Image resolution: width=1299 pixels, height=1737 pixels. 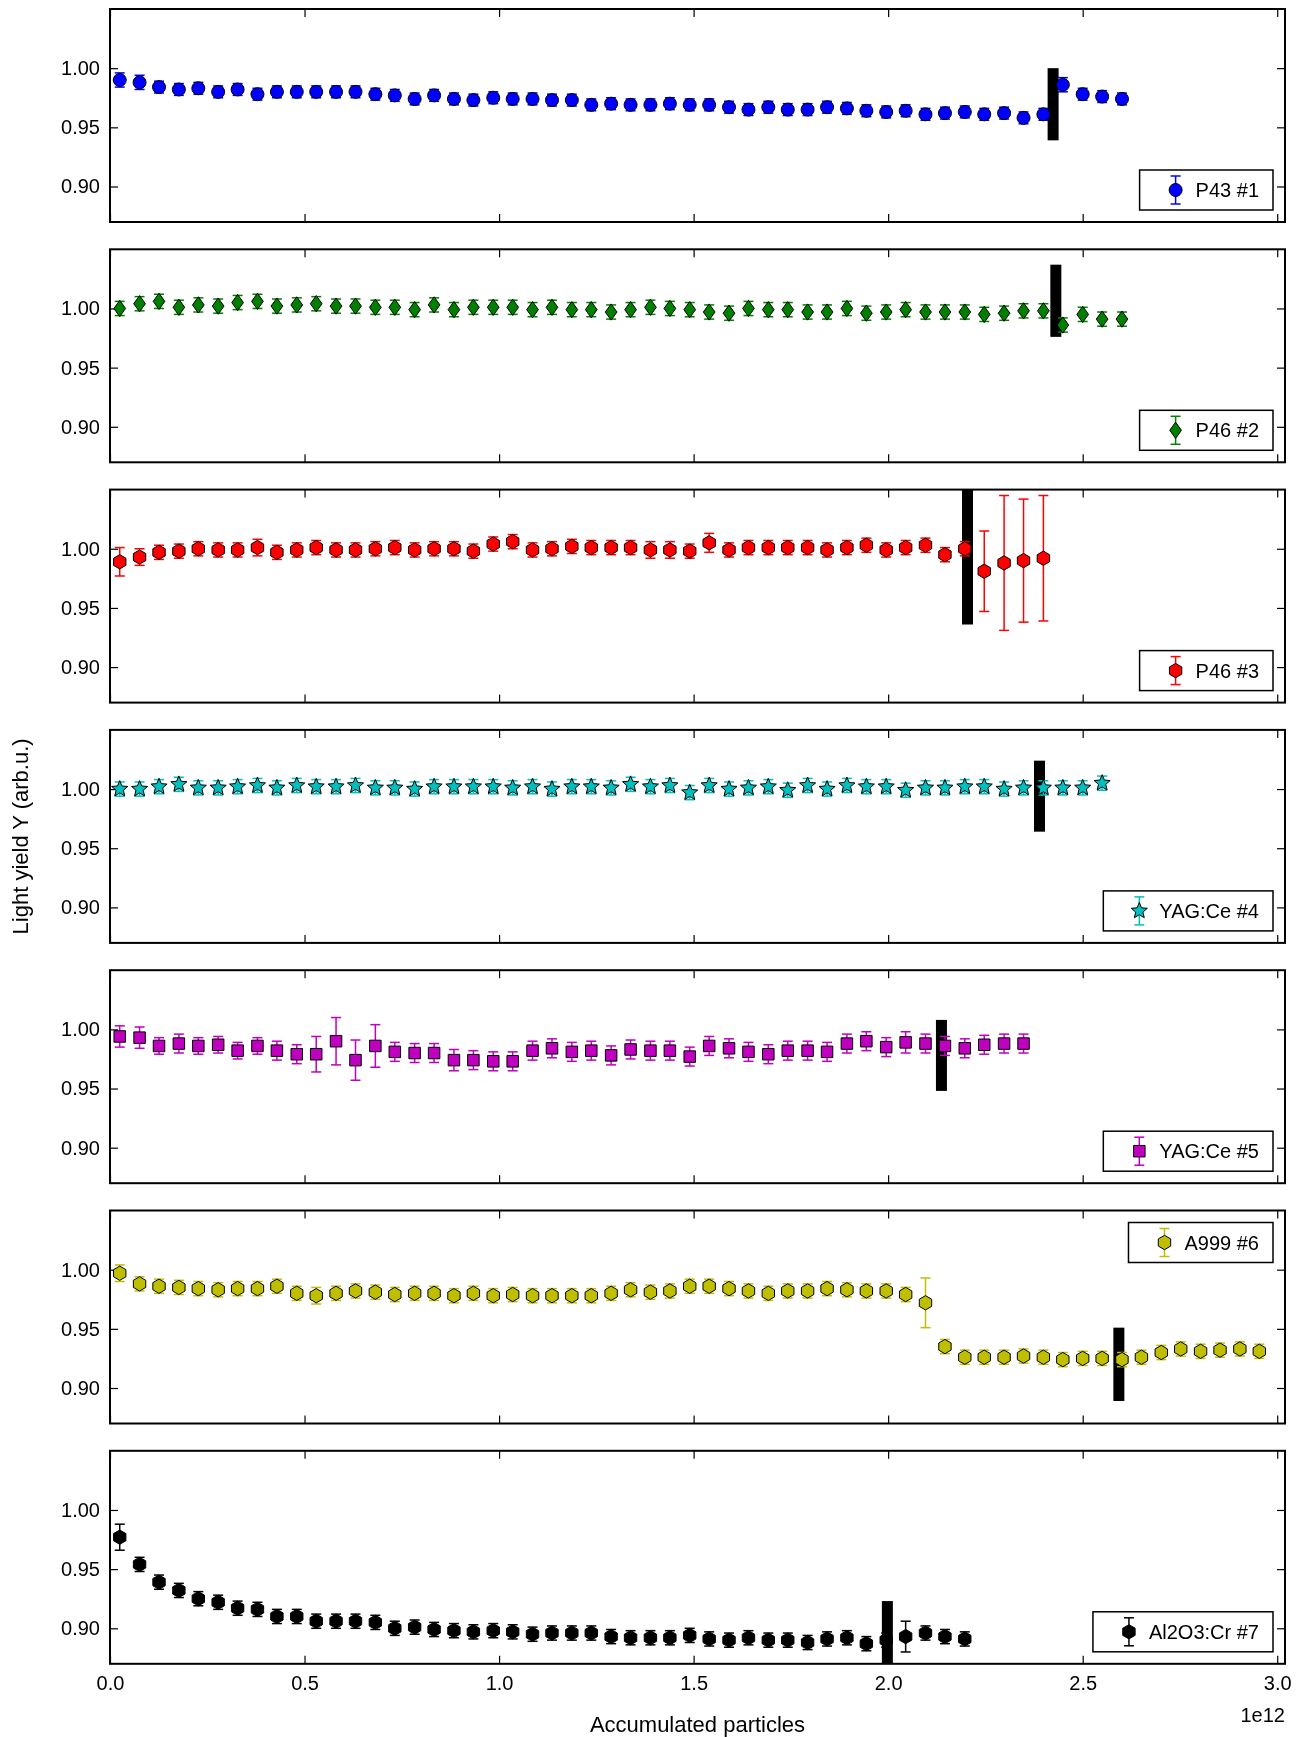 I want to click on legend-label: P46 #3, so click(x=1227, y=670).